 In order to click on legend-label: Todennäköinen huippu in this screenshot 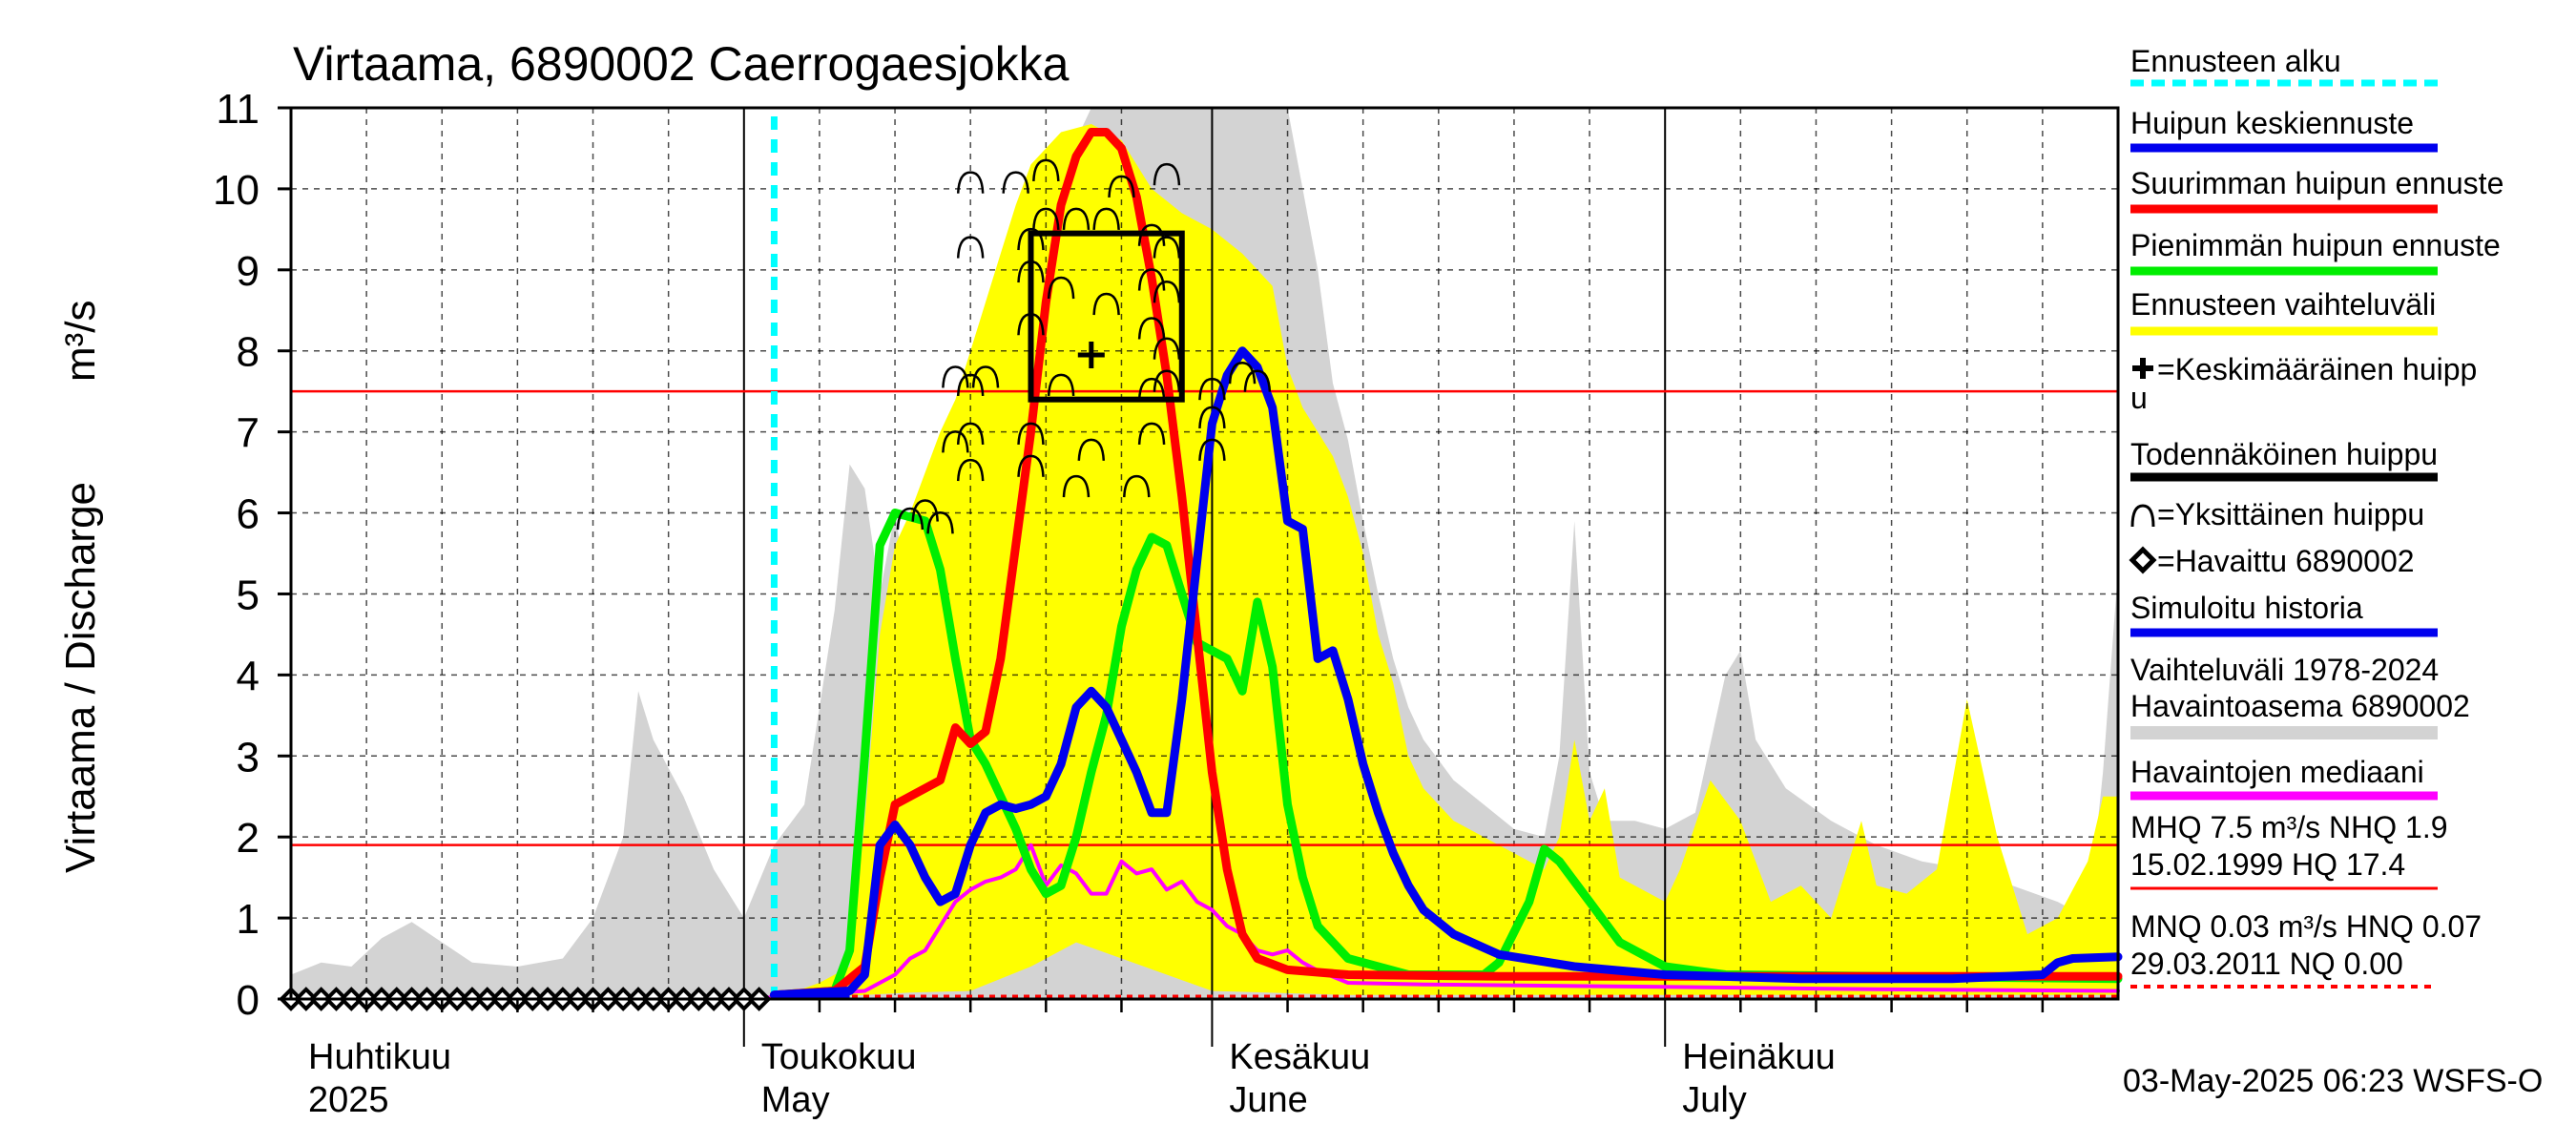, I will do `click(2284, 454)`.